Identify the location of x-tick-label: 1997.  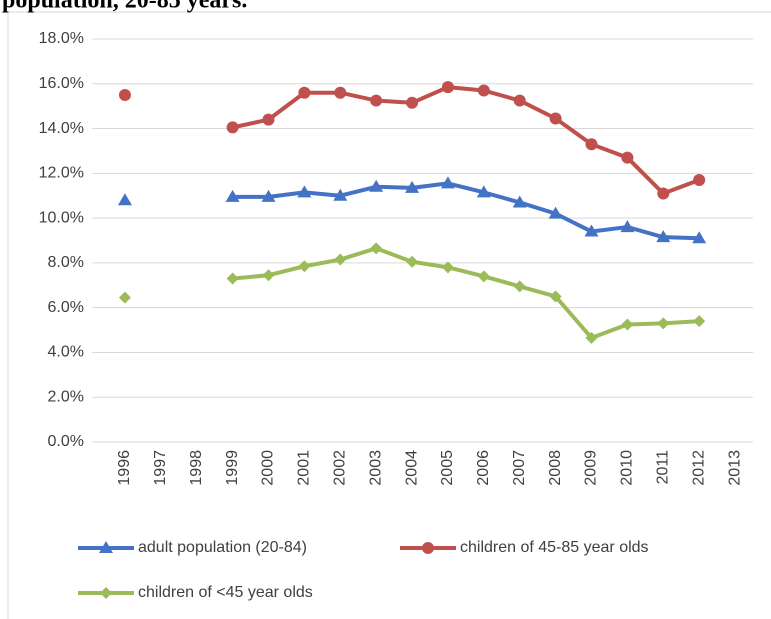
(160, 468).